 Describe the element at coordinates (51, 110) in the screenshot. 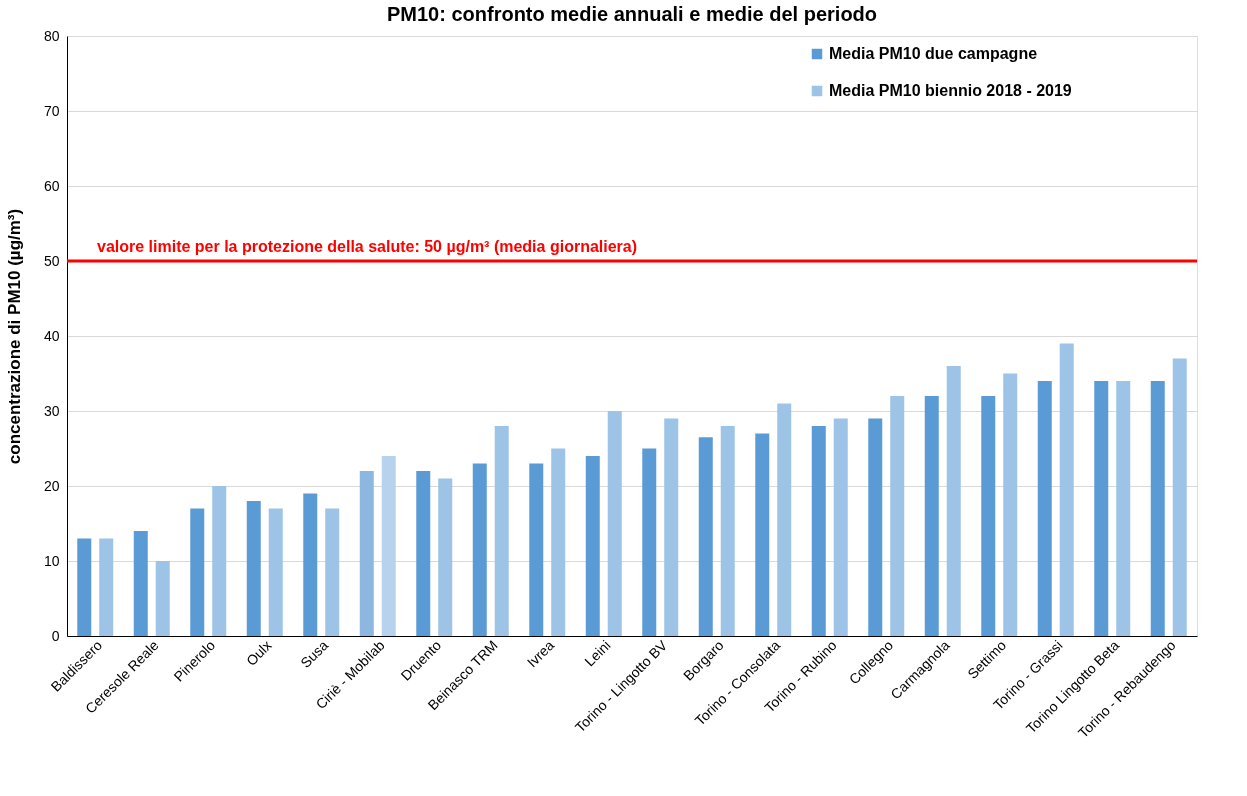

I see `y-tick-label: 70` at that location.